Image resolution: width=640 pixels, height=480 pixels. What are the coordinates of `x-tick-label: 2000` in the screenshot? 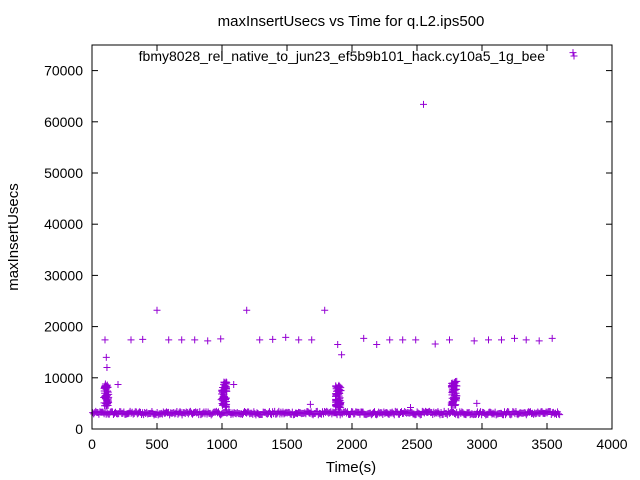 It's located at (351, 444).